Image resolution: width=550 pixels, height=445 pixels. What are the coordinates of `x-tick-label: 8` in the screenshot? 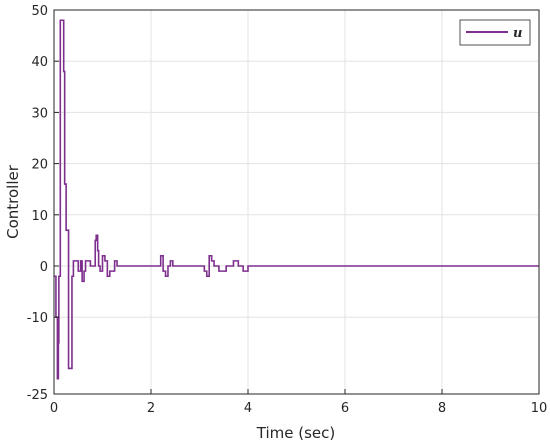 It's located at (442, 408).